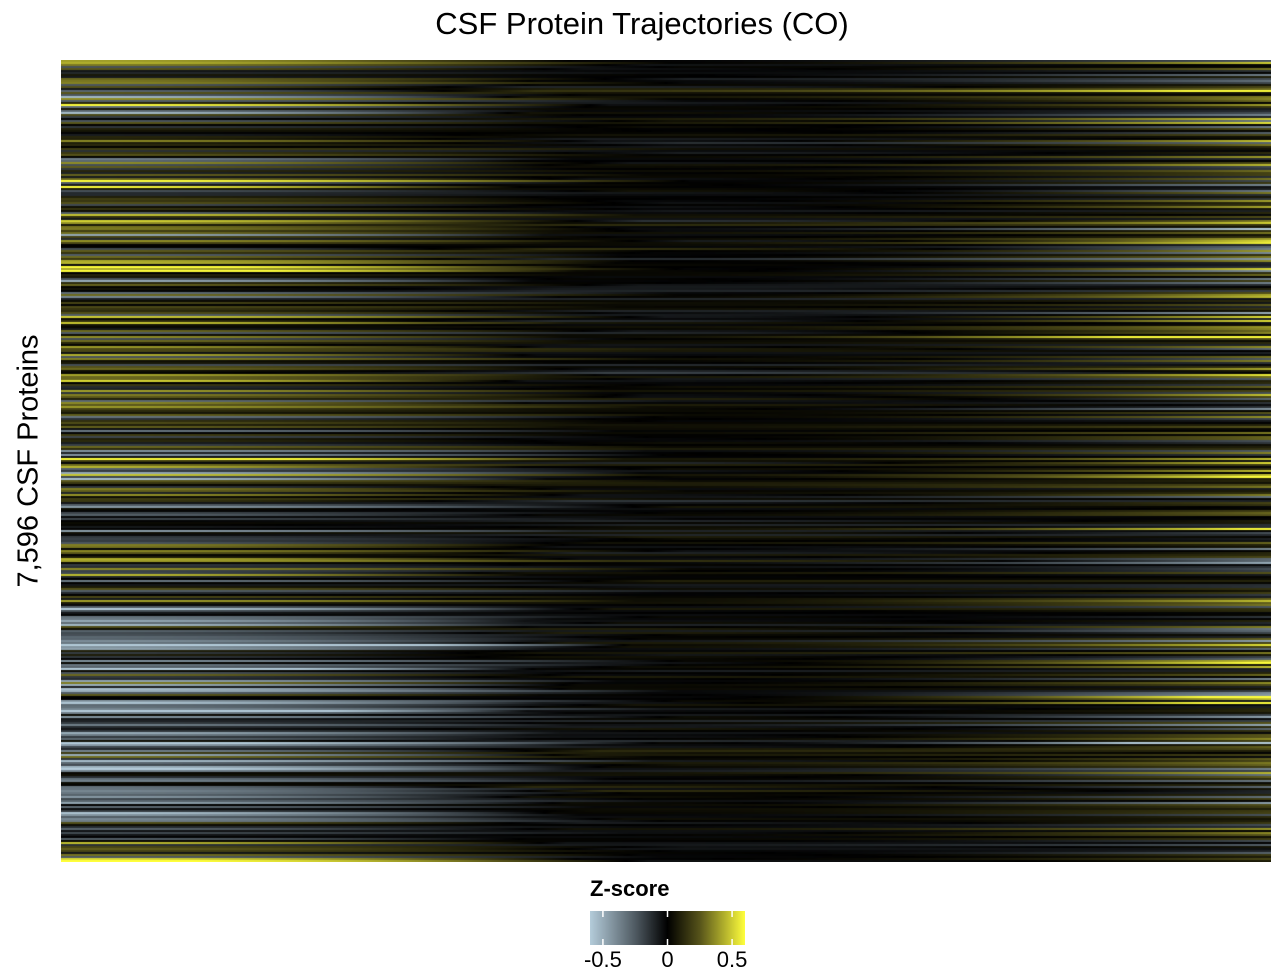 The height and width of the screenshot is (980, 1284). I want to click on y-axis-label: 7,596 CSF Proteins, so click(28, 461).